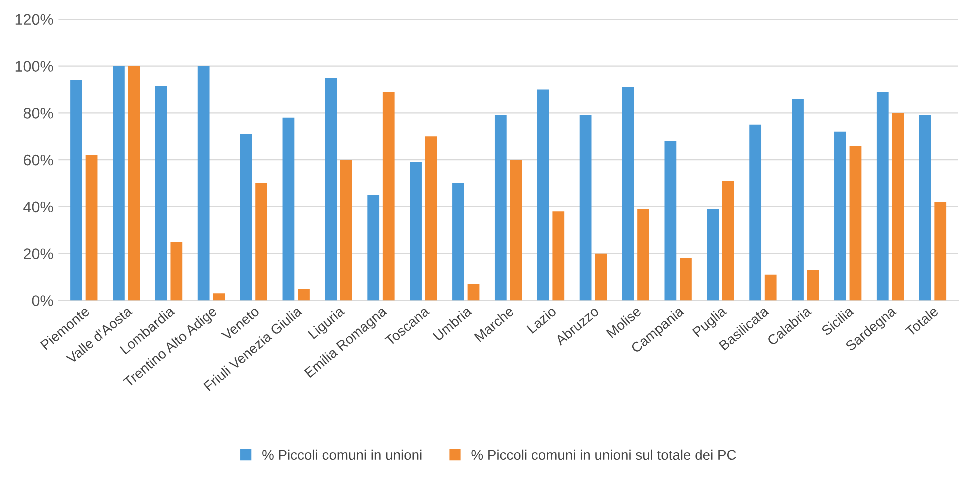 The width and height of the screenshot is (978, 485). What do you see at coordinates (35, 66) in the screenshot?
I see `y-tick-label: 100%` at bounding box center [35, 66].